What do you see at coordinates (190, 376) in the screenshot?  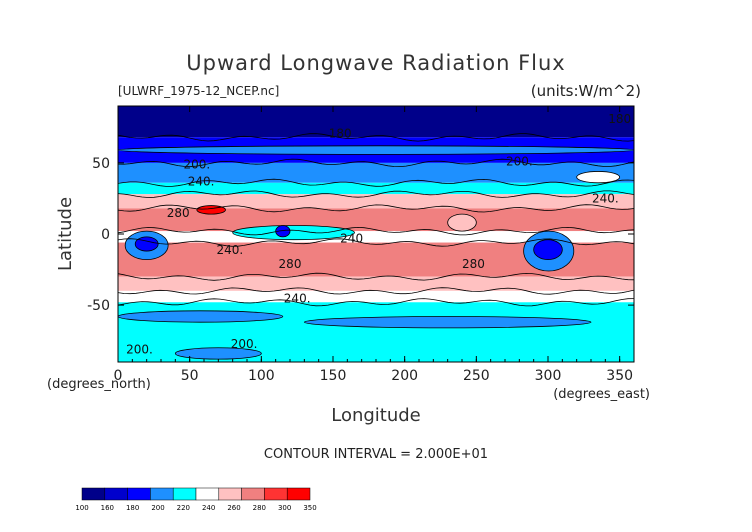 I see `x-tick-label-1: 50` at bounding box center [190, 376].